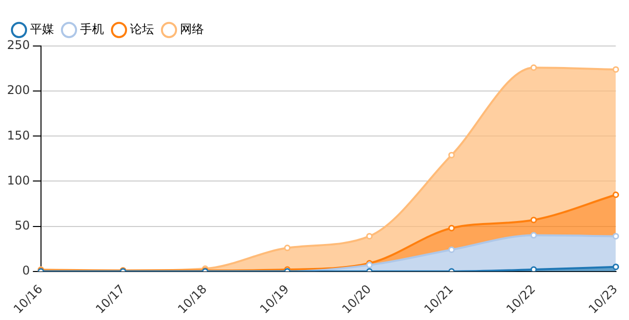  Describe the element at coordinates (18, 135) in the screenshot. I see `y-tick-label: 150` at that location.